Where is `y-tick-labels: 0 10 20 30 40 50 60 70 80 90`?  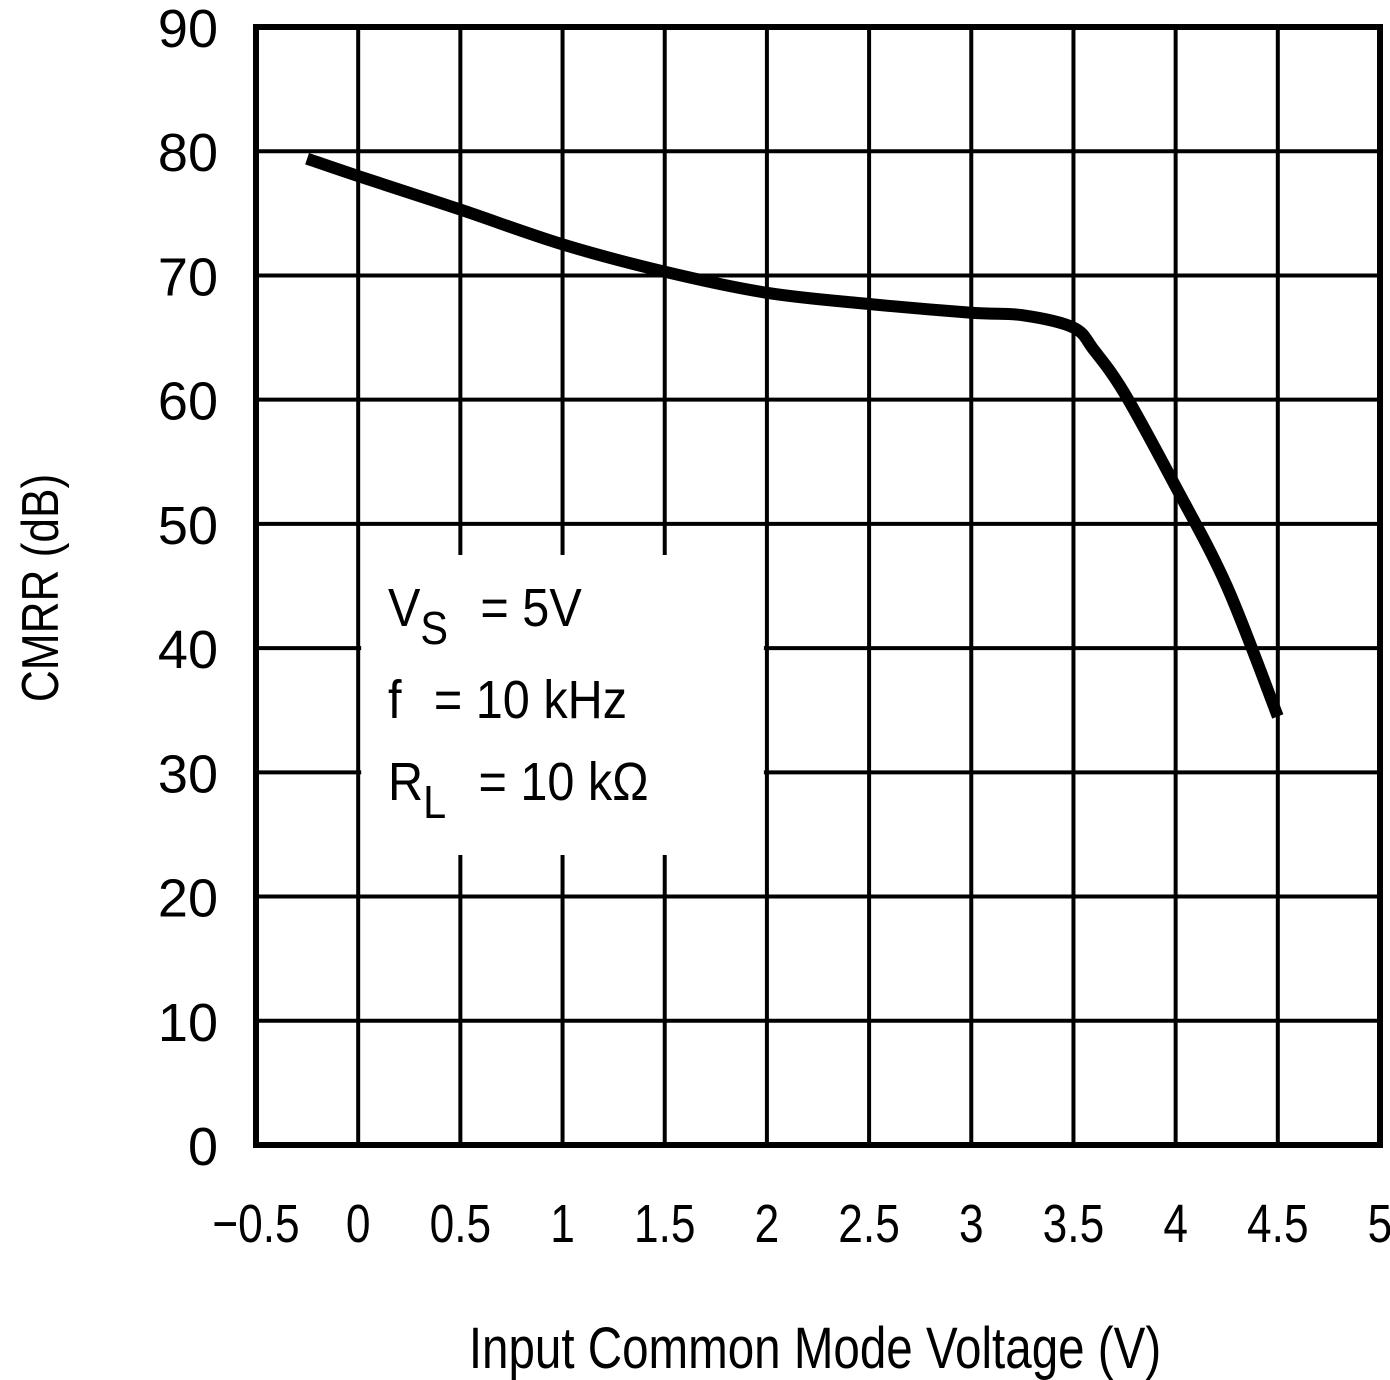 y-tick-labels: 0 10 20 30 40 50 60 70 80 90 is located at coordinates (188, 588).